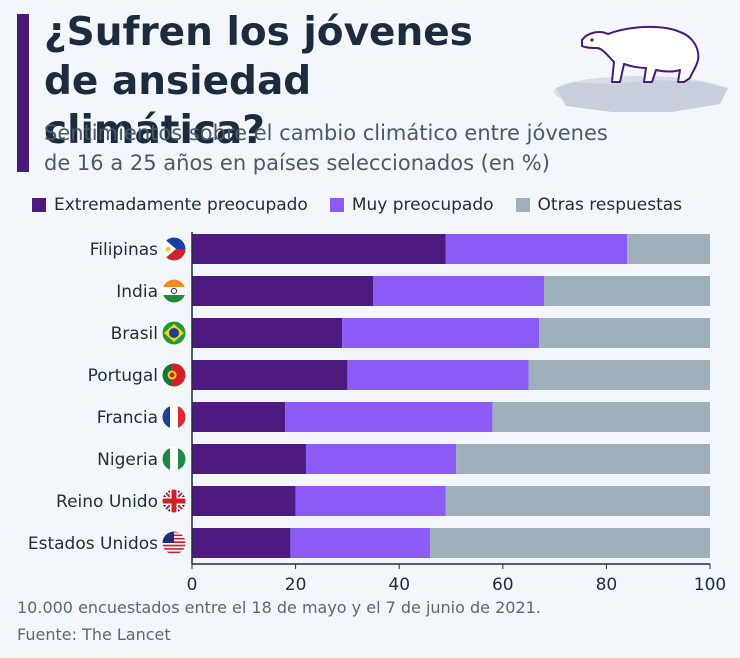  I want to click on legend-swatch-extremely, so click(39, 205).